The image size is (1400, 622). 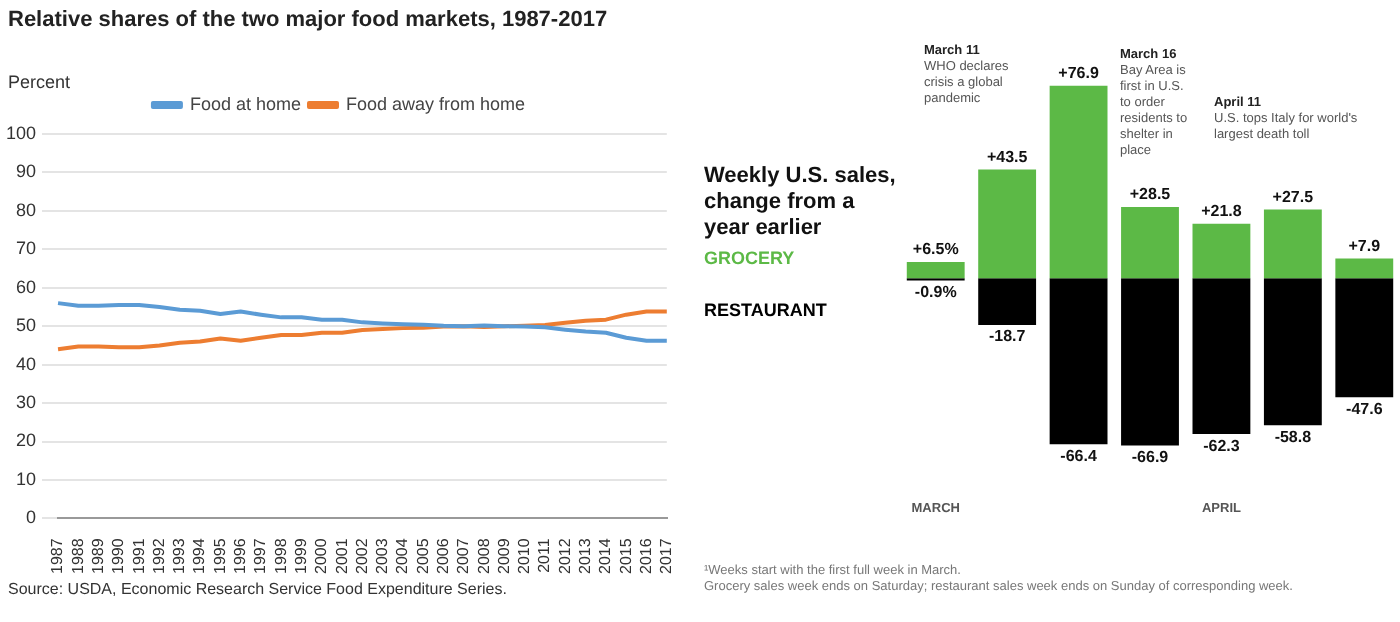 I want to click on x-tick-label: 1994, so click(x=199, y=555).